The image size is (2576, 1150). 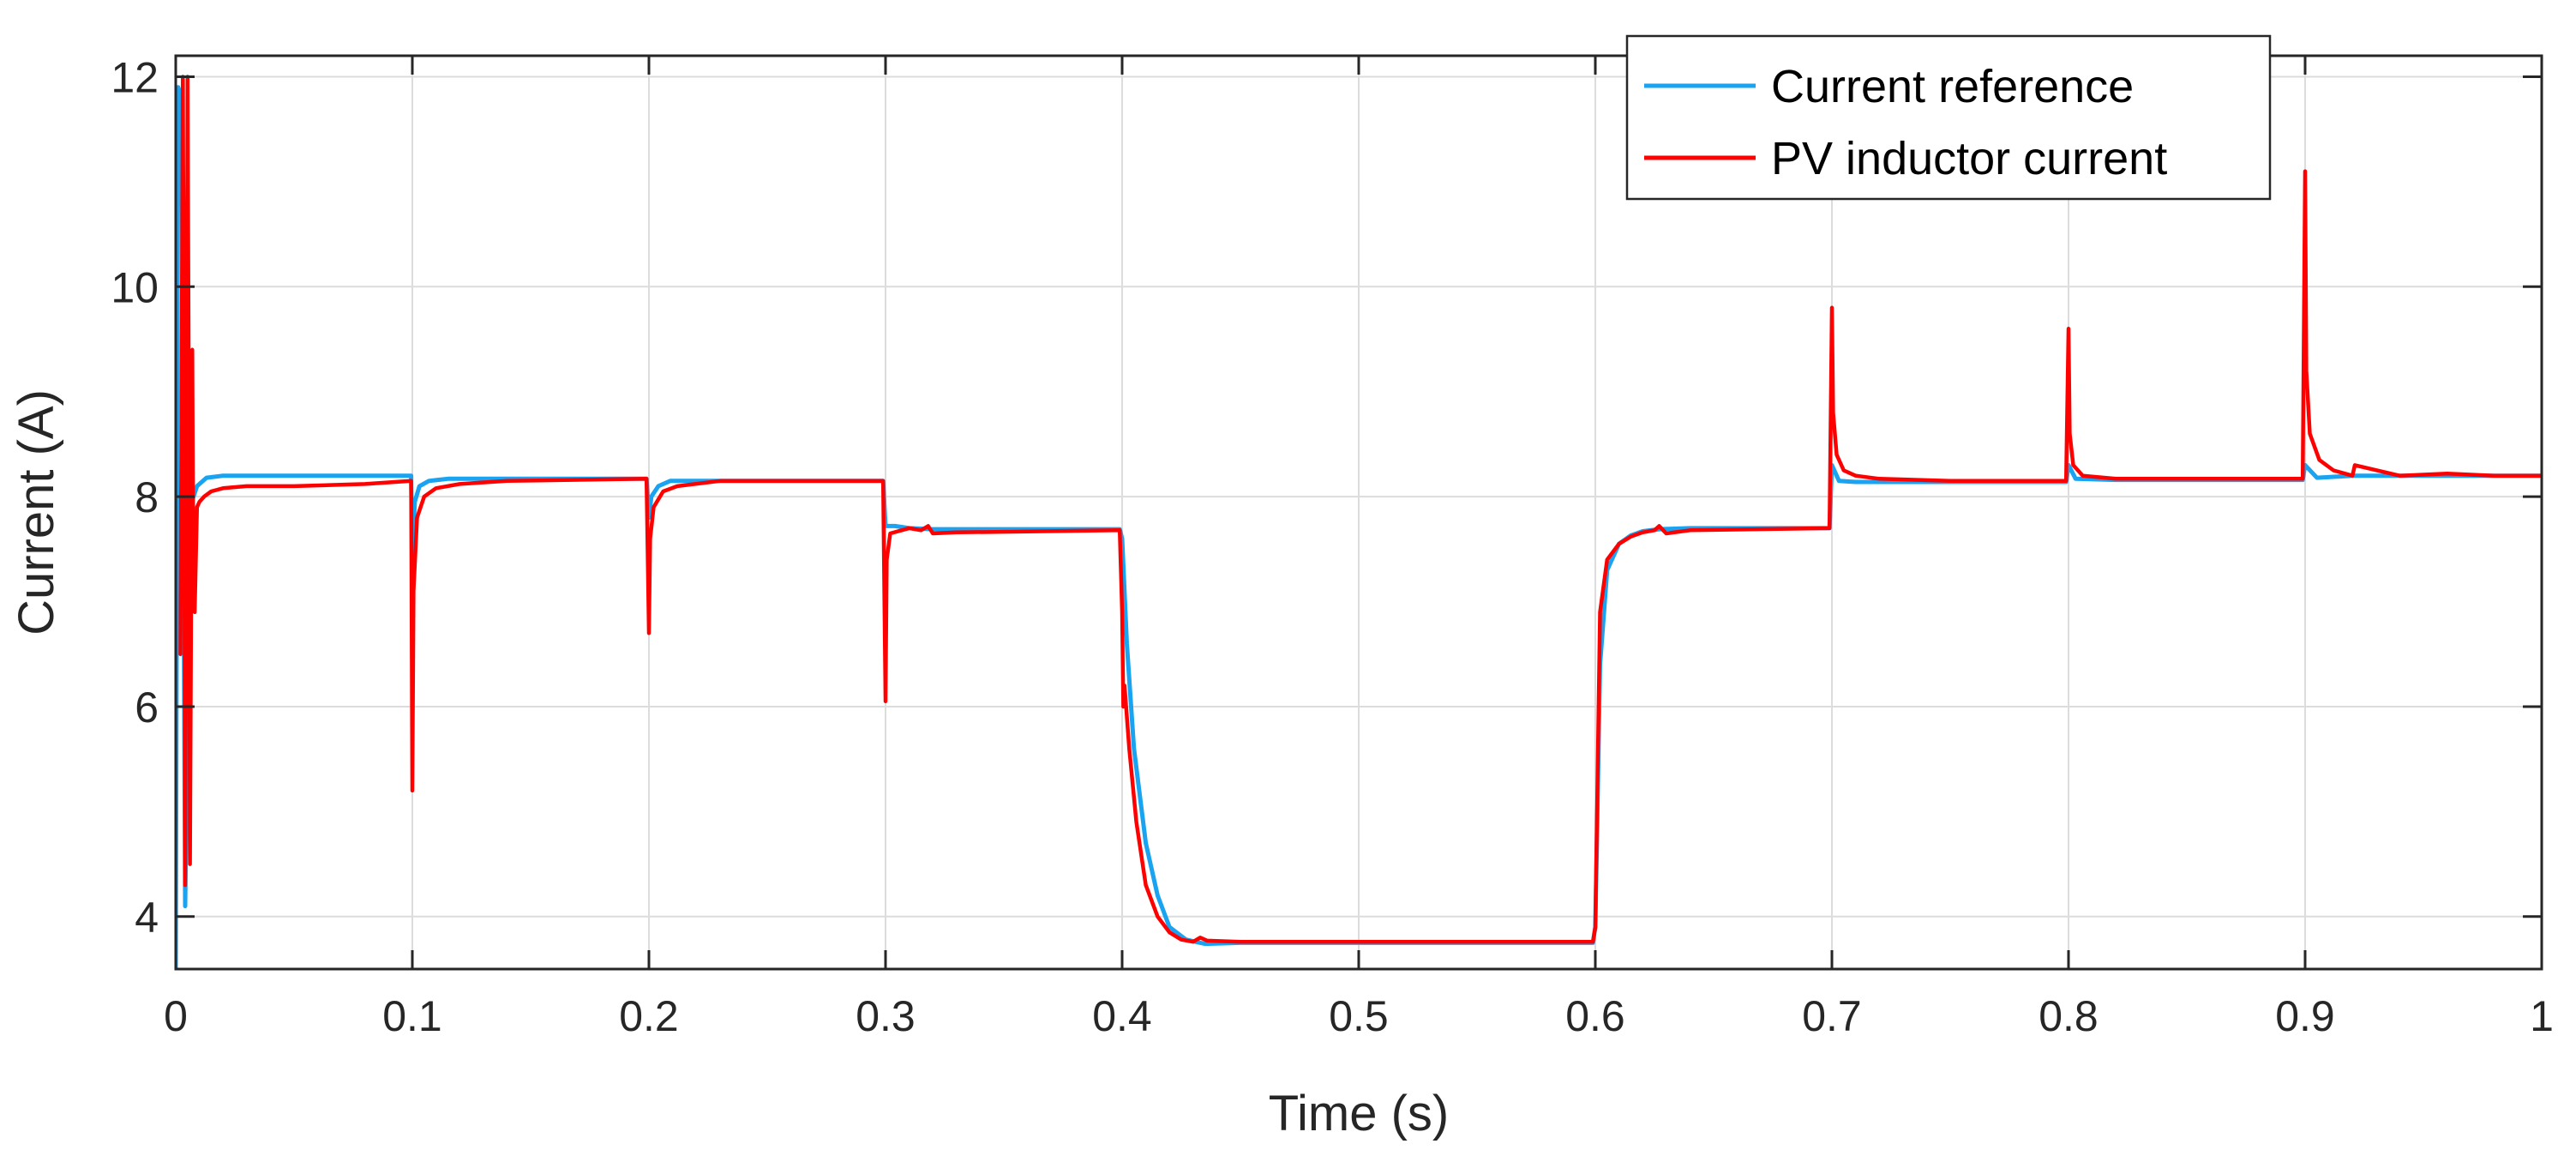 What do you see at coordinates (1832, 1016) in the screenshot?
I see `x-tick-label: 0.7` at bounding box center [1832, 1016].